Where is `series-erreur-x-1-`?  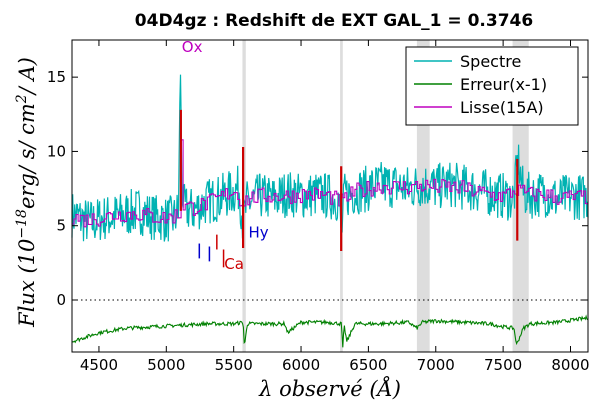
series-erreur-x-1- is located at coordinates (330, 331).